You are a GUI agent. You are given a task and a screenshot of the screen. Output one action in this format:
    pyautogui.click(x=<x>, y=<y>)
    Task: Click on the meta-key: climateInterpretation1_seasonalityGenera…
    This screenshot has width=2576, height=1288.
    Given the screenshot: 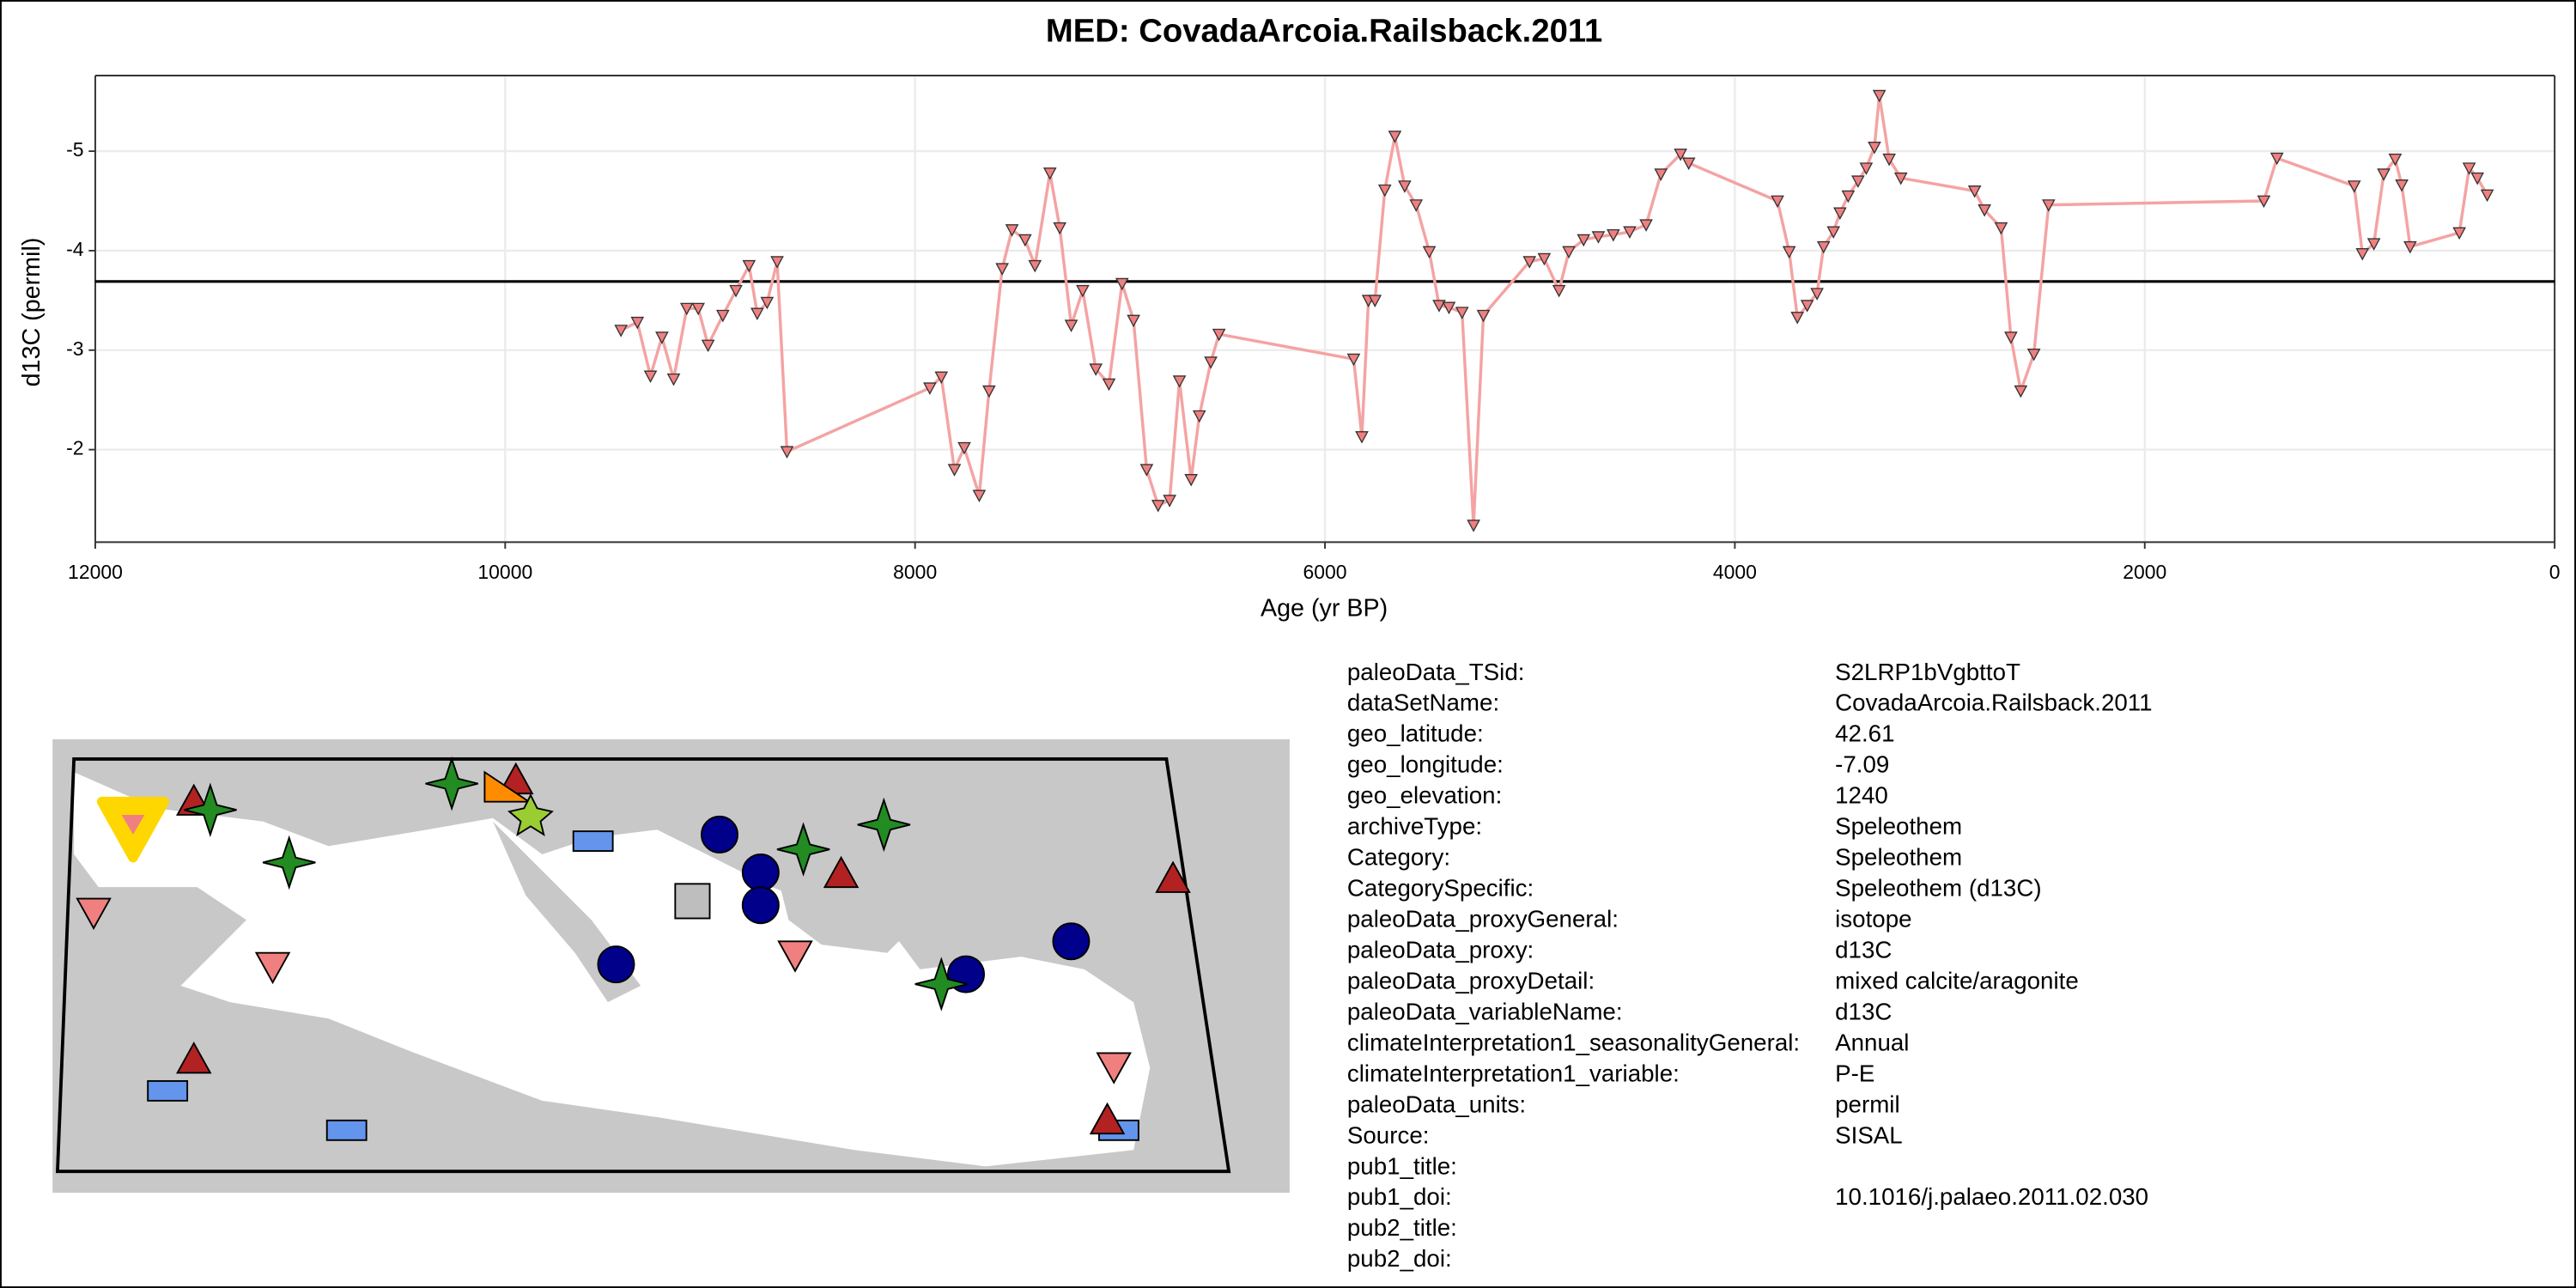 What is the action you would take?
    pyautogui.click(x=1573, y=1042)
    